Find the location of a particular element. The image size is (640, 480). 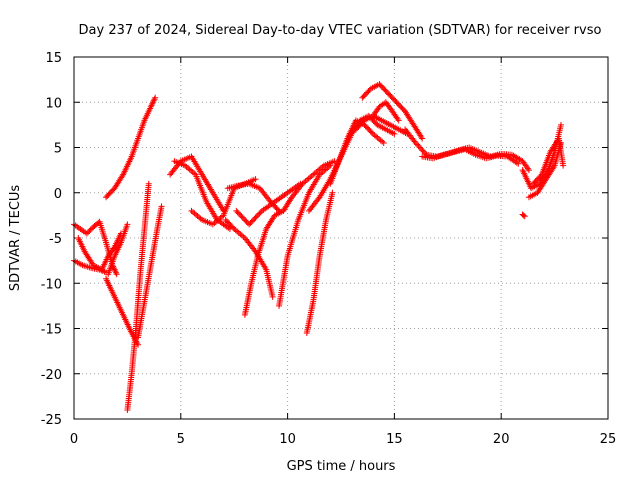

y-tick-label: -5 is located at coordinates (55, 239).